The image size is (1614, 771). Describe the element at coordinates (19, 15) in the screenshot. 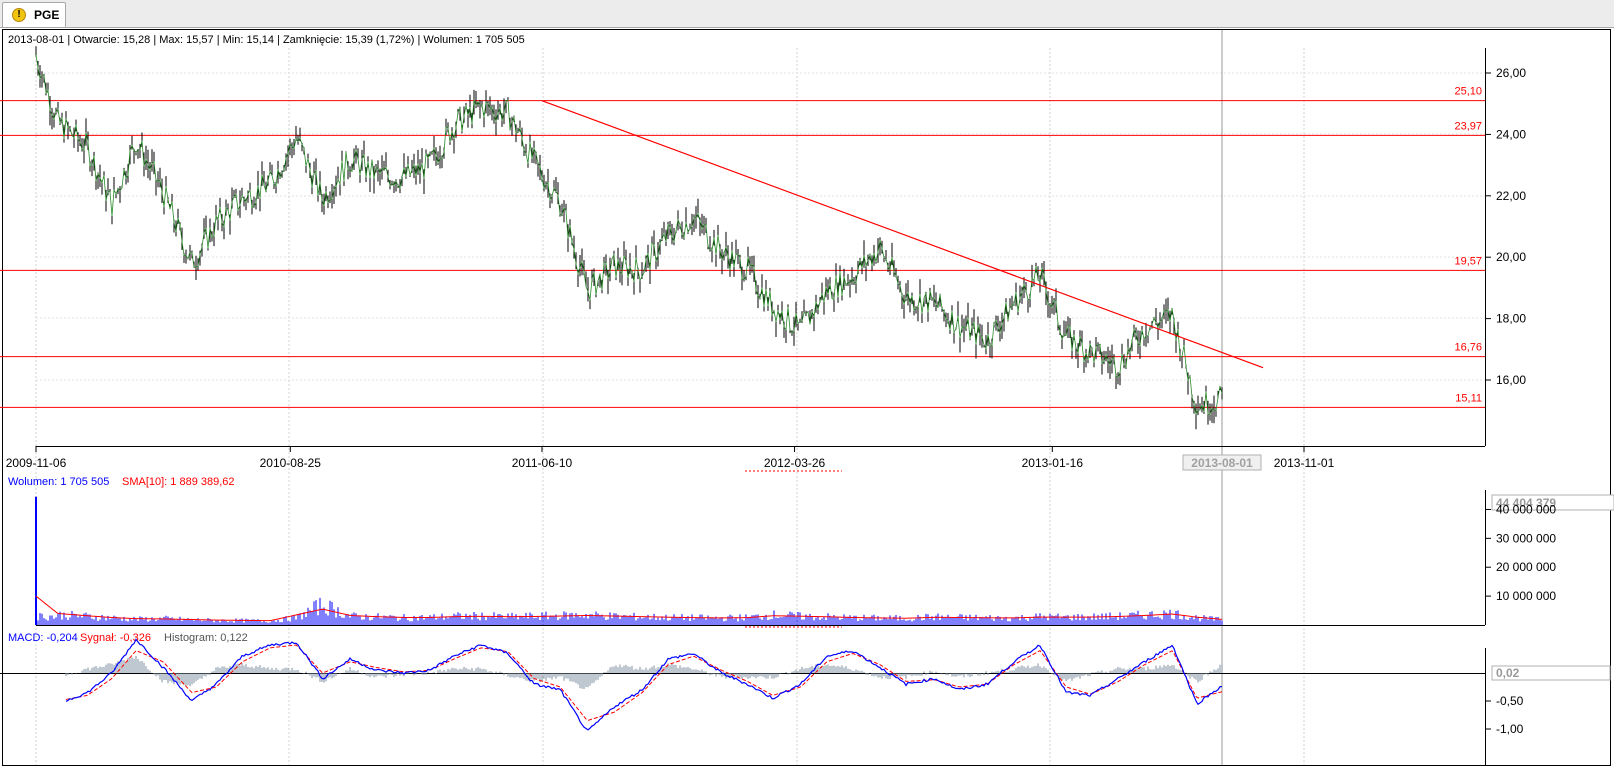

I see `warning-icon: !` at that location.